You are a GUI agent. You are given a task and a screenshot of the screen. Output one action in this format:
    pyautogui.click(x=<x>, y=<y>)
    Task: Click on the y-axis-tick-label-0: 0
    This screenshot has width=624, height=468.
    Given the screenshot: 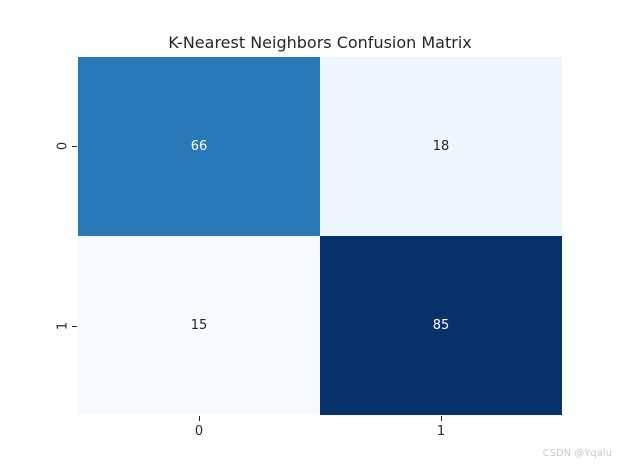 What is the action you would take?
    pyautogui.click(x=63, y=146)
    